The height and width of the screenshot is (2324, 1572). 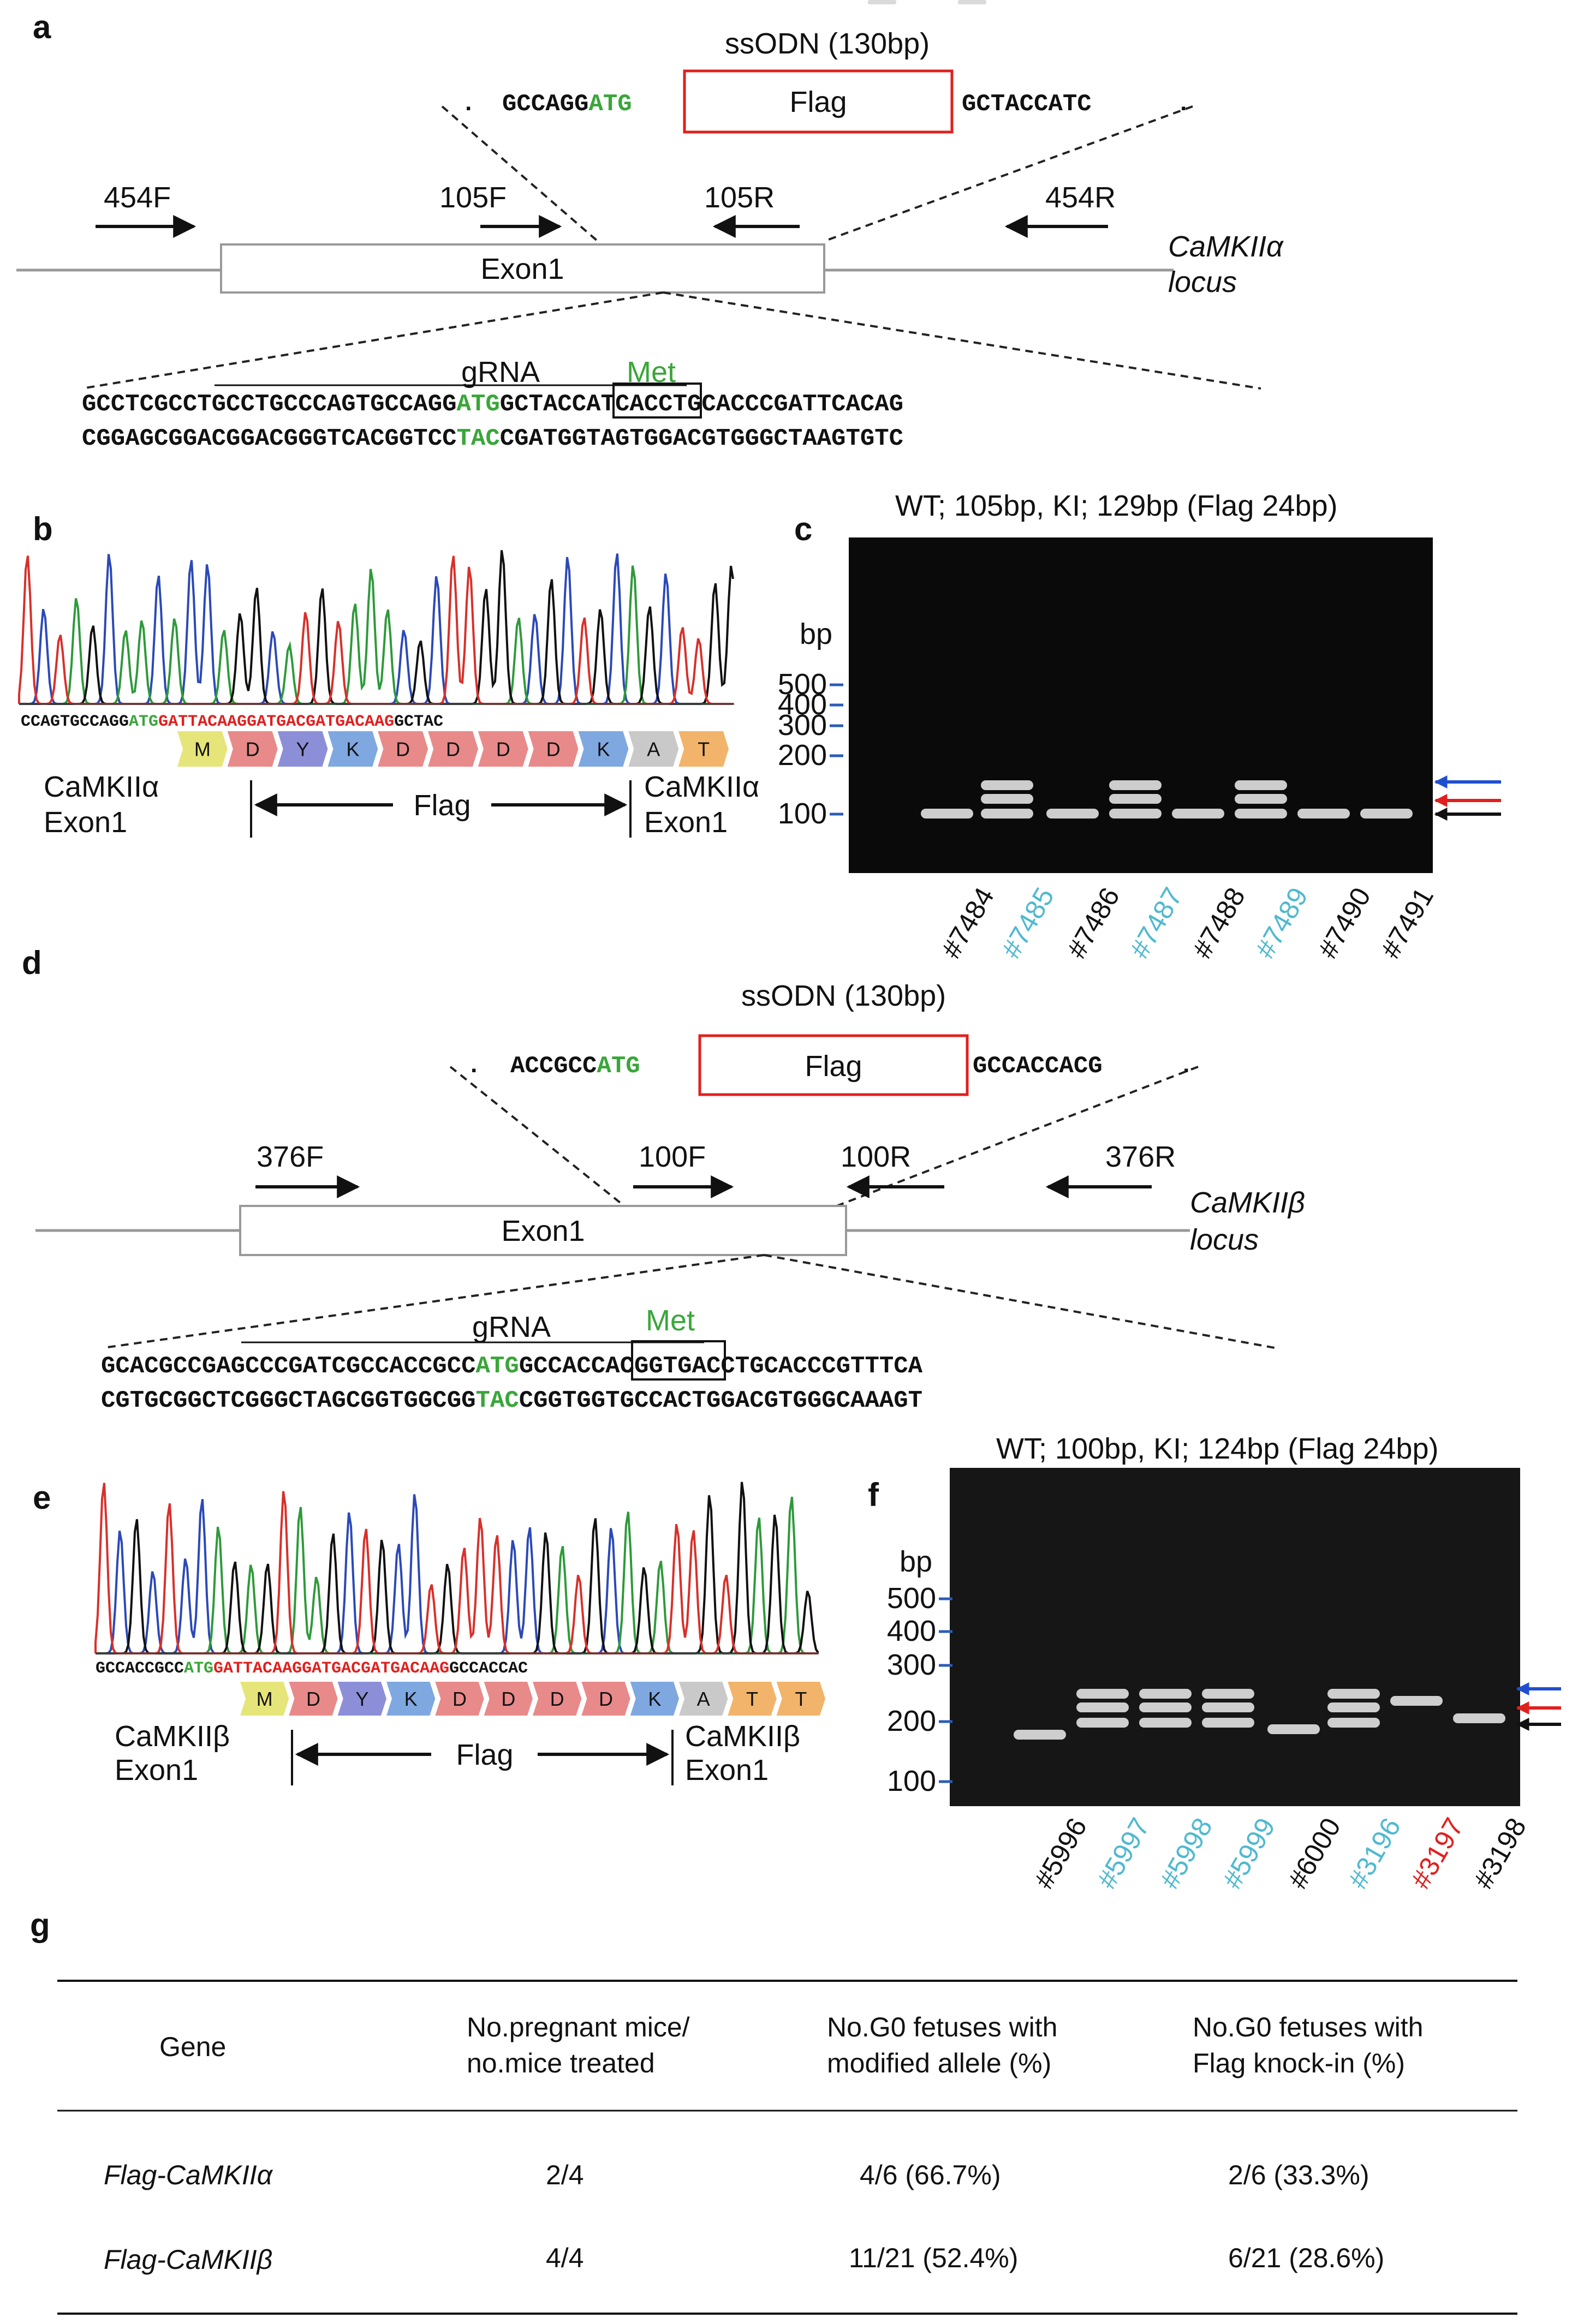 What do you see at coordinates (873, 1495) in the screenshot?
I see `panel-letter-f: f` at bounding box center [873, 1495].